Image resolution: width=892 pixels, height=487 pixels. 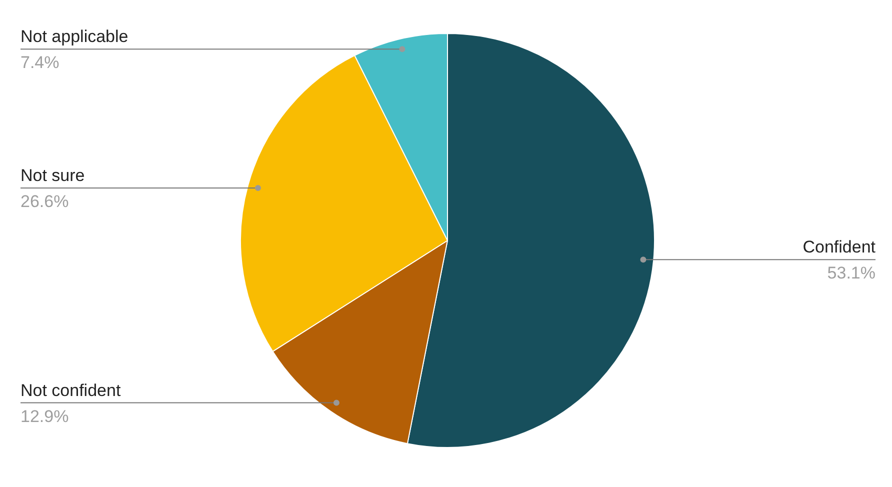 I want to click on slice-label: Not applicable, so click(x=74, y=36).